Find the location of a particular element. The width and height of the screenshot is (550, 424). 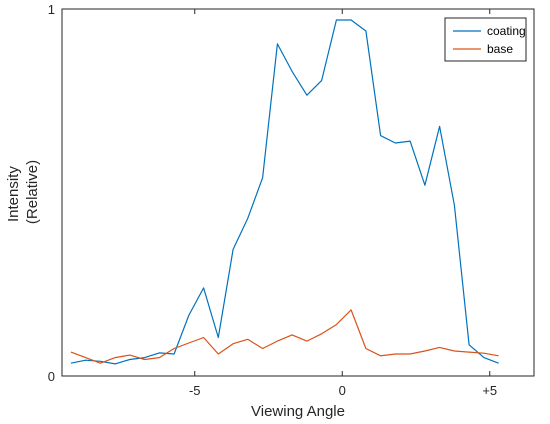

y-axis-label-line-2: (Relative) is located at coordinates (32, 192).